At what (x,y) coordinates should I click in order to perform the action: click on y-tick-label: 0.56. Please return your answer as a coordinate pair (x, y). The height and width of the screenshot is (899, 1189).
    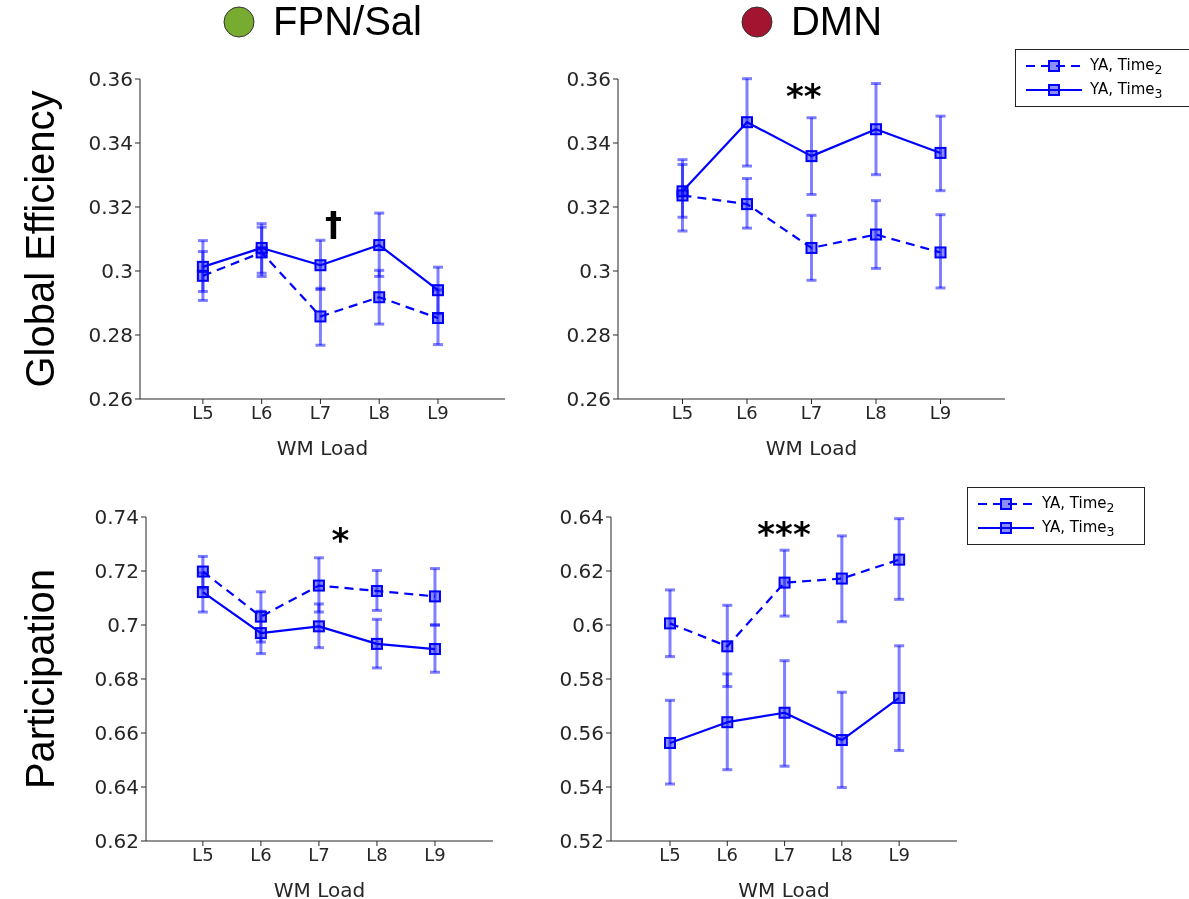
    Looking at the image, I should click on (581, 733).